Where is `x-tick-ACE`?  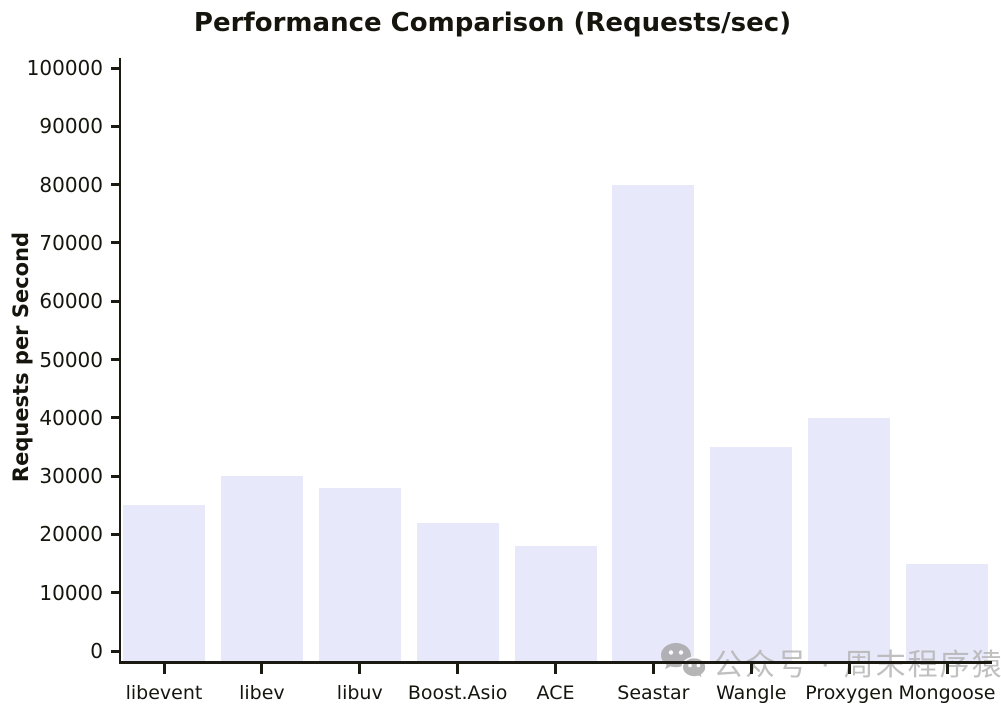
x-tick-ACE is located at coordinates (555, 668).